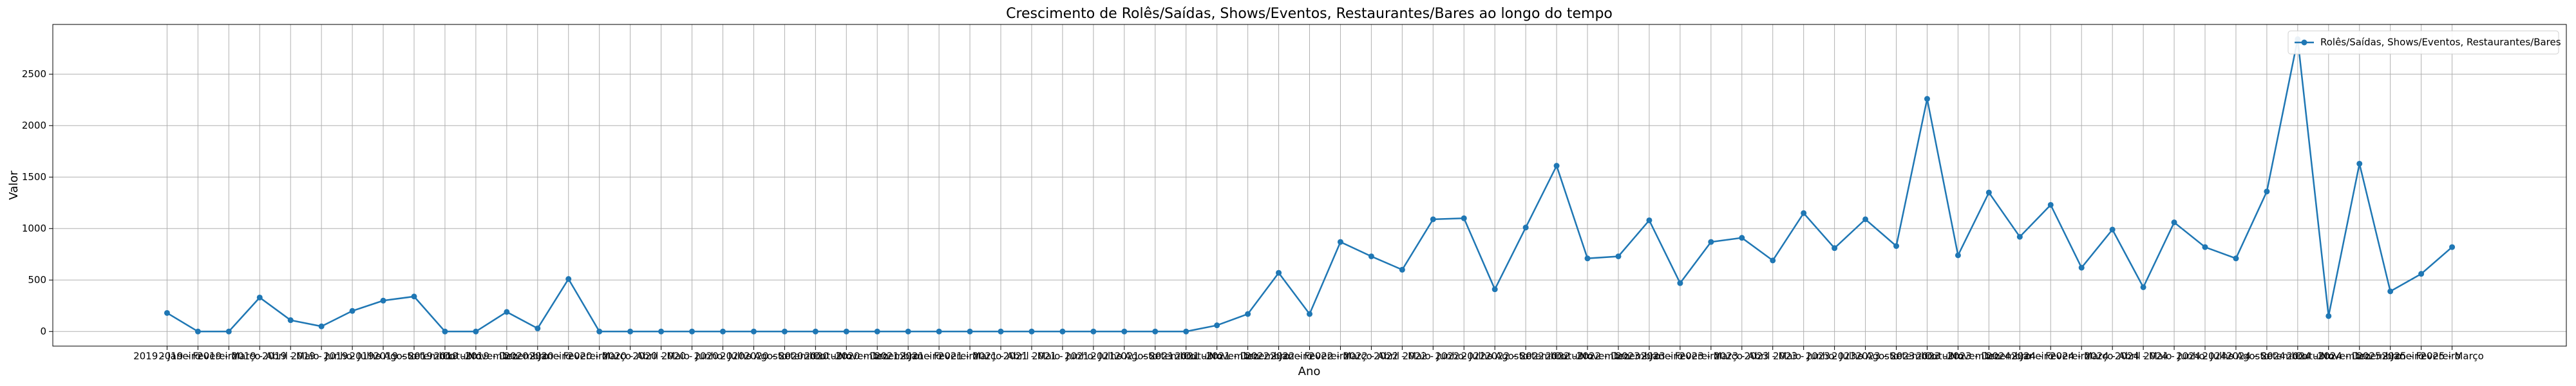 The width and height of the screenshot is (2576, 386). I want to click on y-tick-label: 0, so click(43, 331).